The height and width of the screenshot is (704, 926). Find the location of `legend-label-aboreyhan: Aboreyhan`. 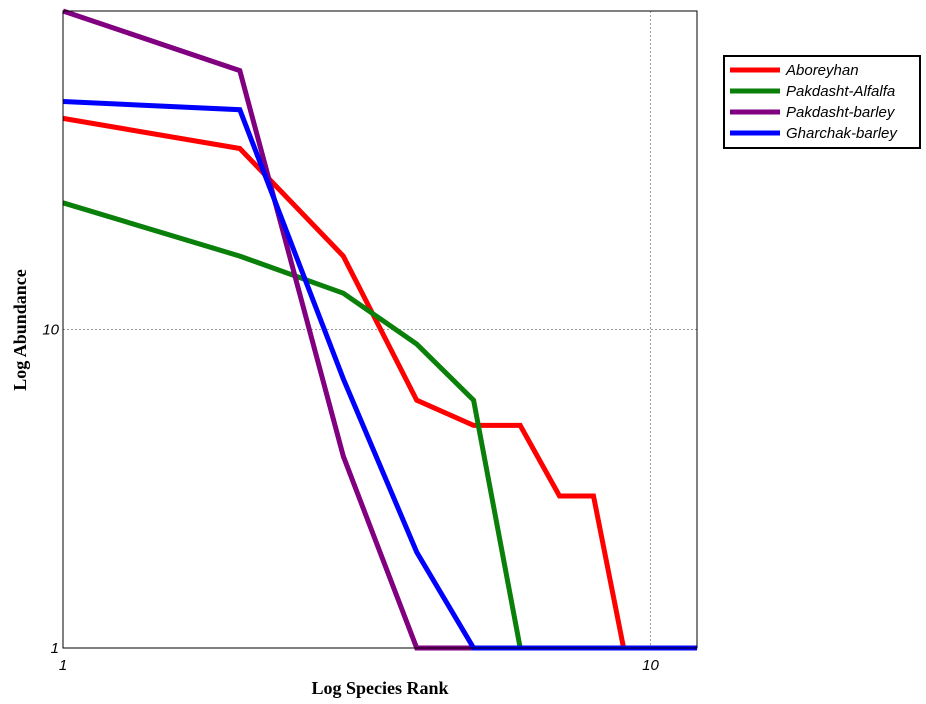

legend-label-aboreyhan: Aboreyhan is located at coordinates (822, 70).